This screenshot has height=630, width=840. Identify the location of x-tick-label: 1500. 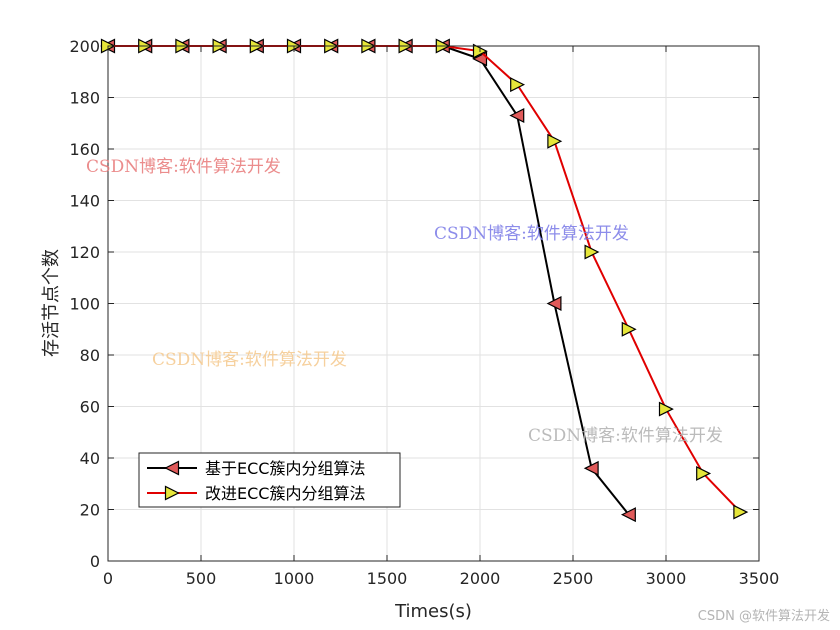
(387, 578).